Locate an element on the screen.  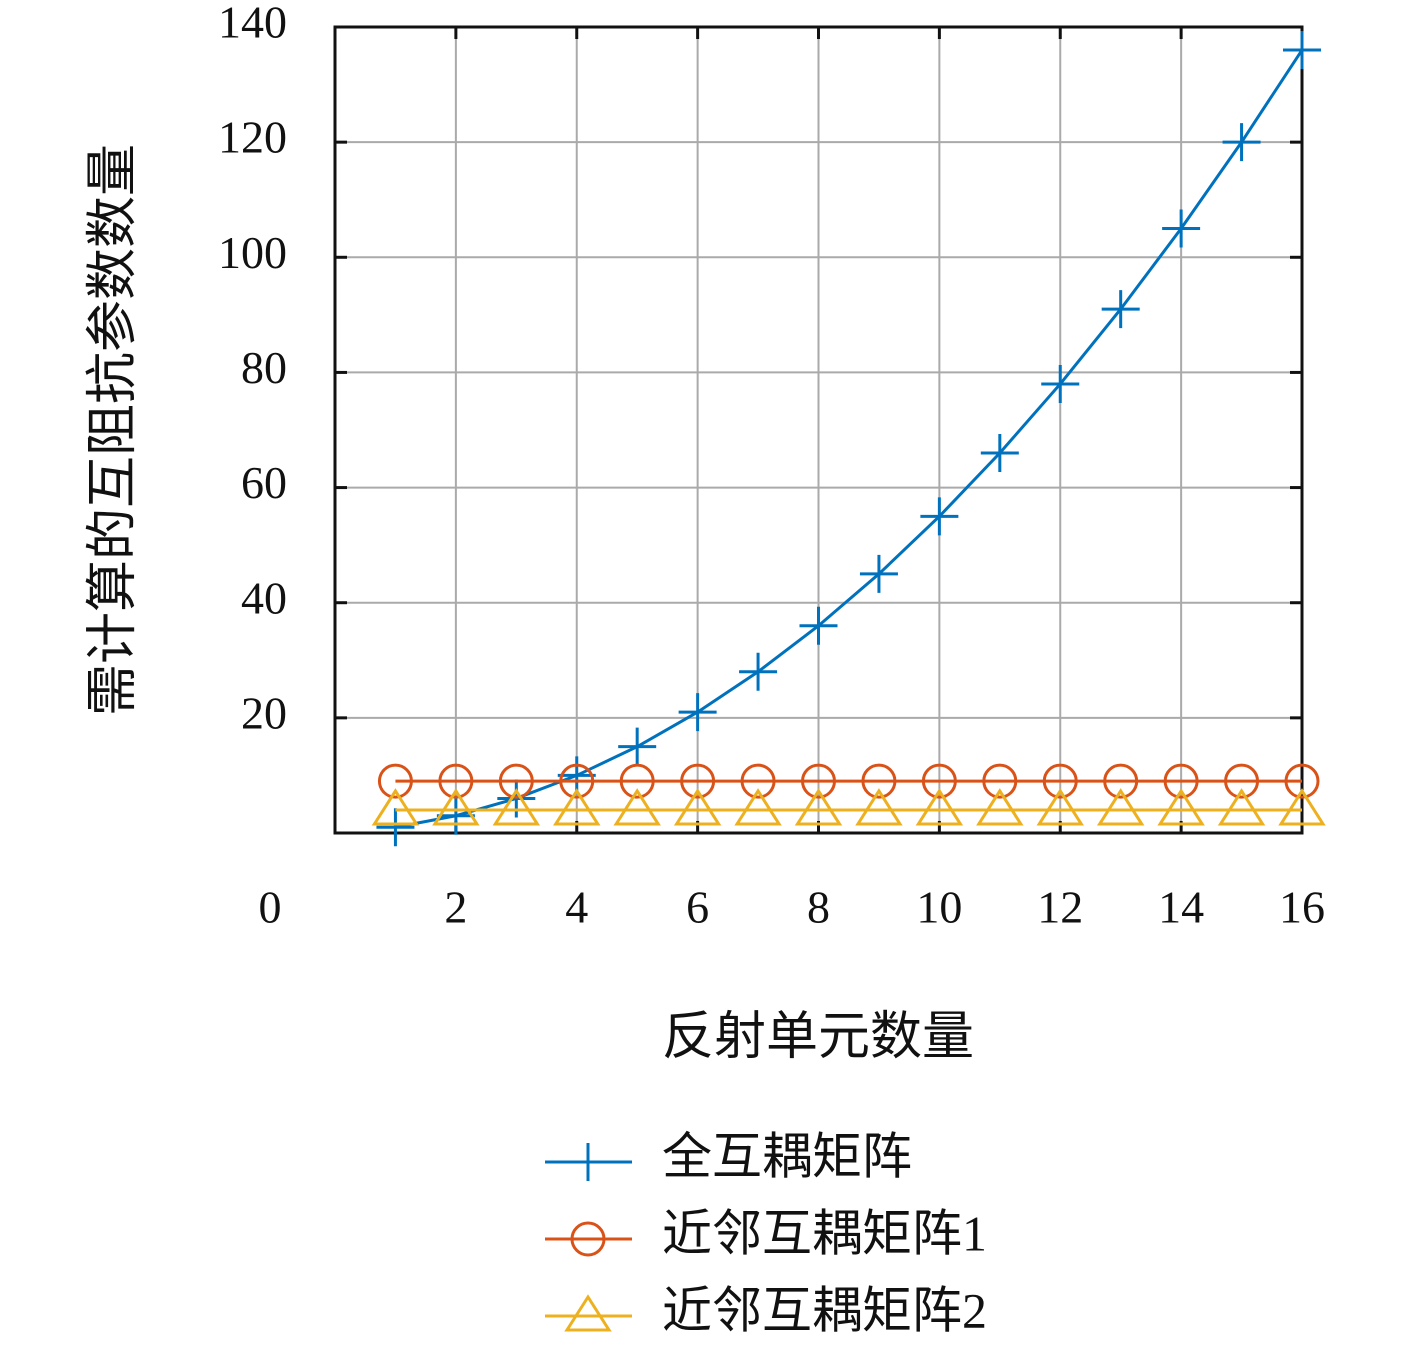
y-tick-label: 80 is located at coordinates (264, 367).